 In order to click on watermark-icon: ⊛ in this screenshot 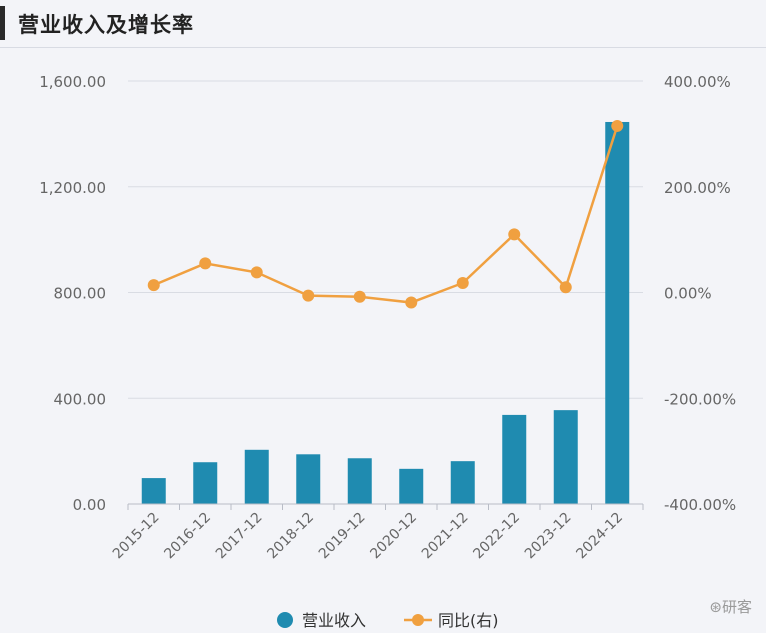, I will do `click(715, 607)`.